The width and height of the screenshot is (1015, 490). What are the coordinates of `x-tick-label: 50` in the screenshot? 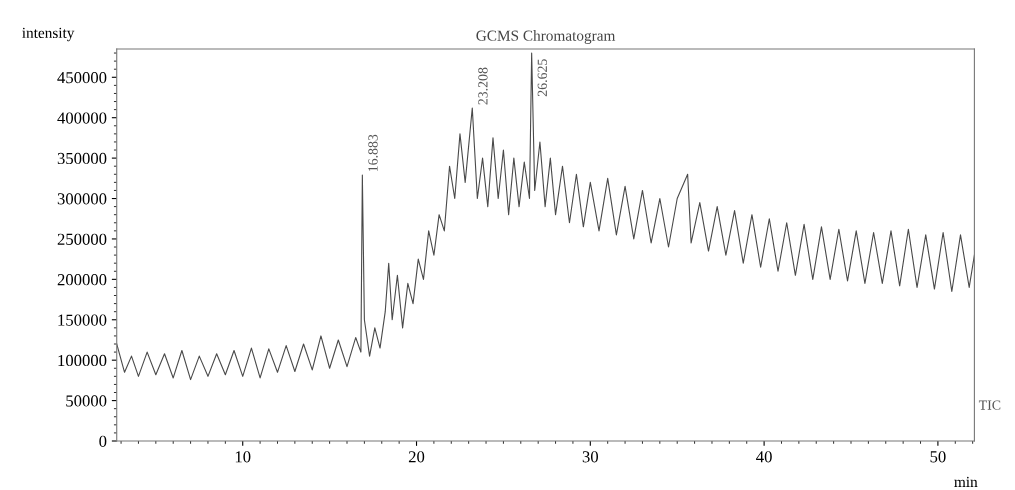 It's located at (938, 457).